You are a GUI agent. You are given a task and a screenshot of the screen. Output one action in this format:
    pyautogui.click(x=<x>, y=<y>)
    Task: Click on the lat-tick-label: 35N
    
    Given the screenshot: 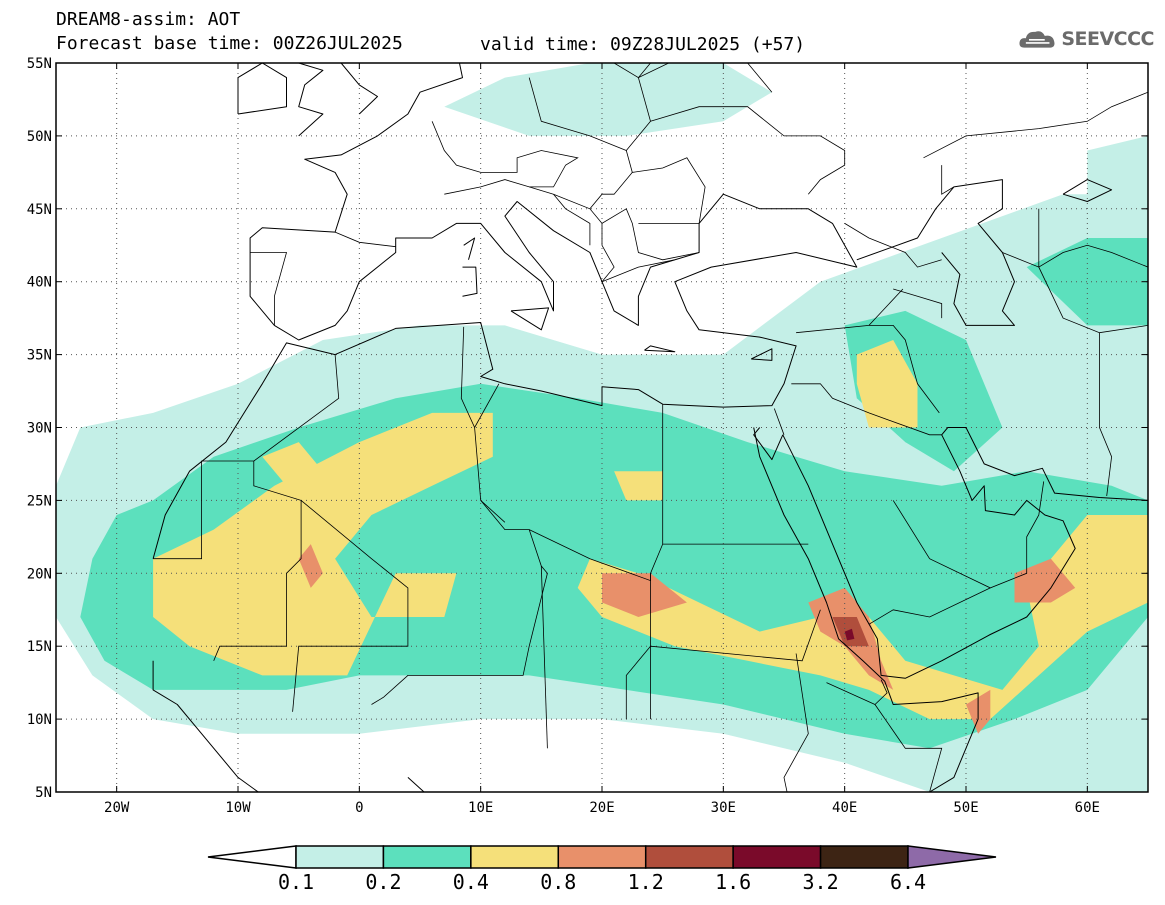 What is the action you would take?
    pyautogui.click(x=39, y=356)
    